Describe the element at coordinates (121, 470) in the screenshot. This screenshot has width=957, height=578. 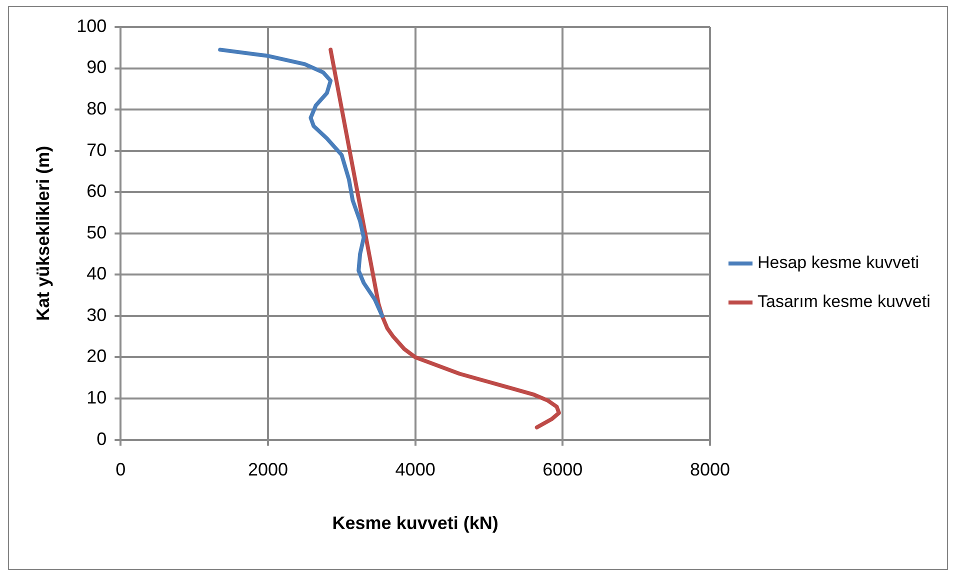
I see `x-tick-label: 0` at that location.